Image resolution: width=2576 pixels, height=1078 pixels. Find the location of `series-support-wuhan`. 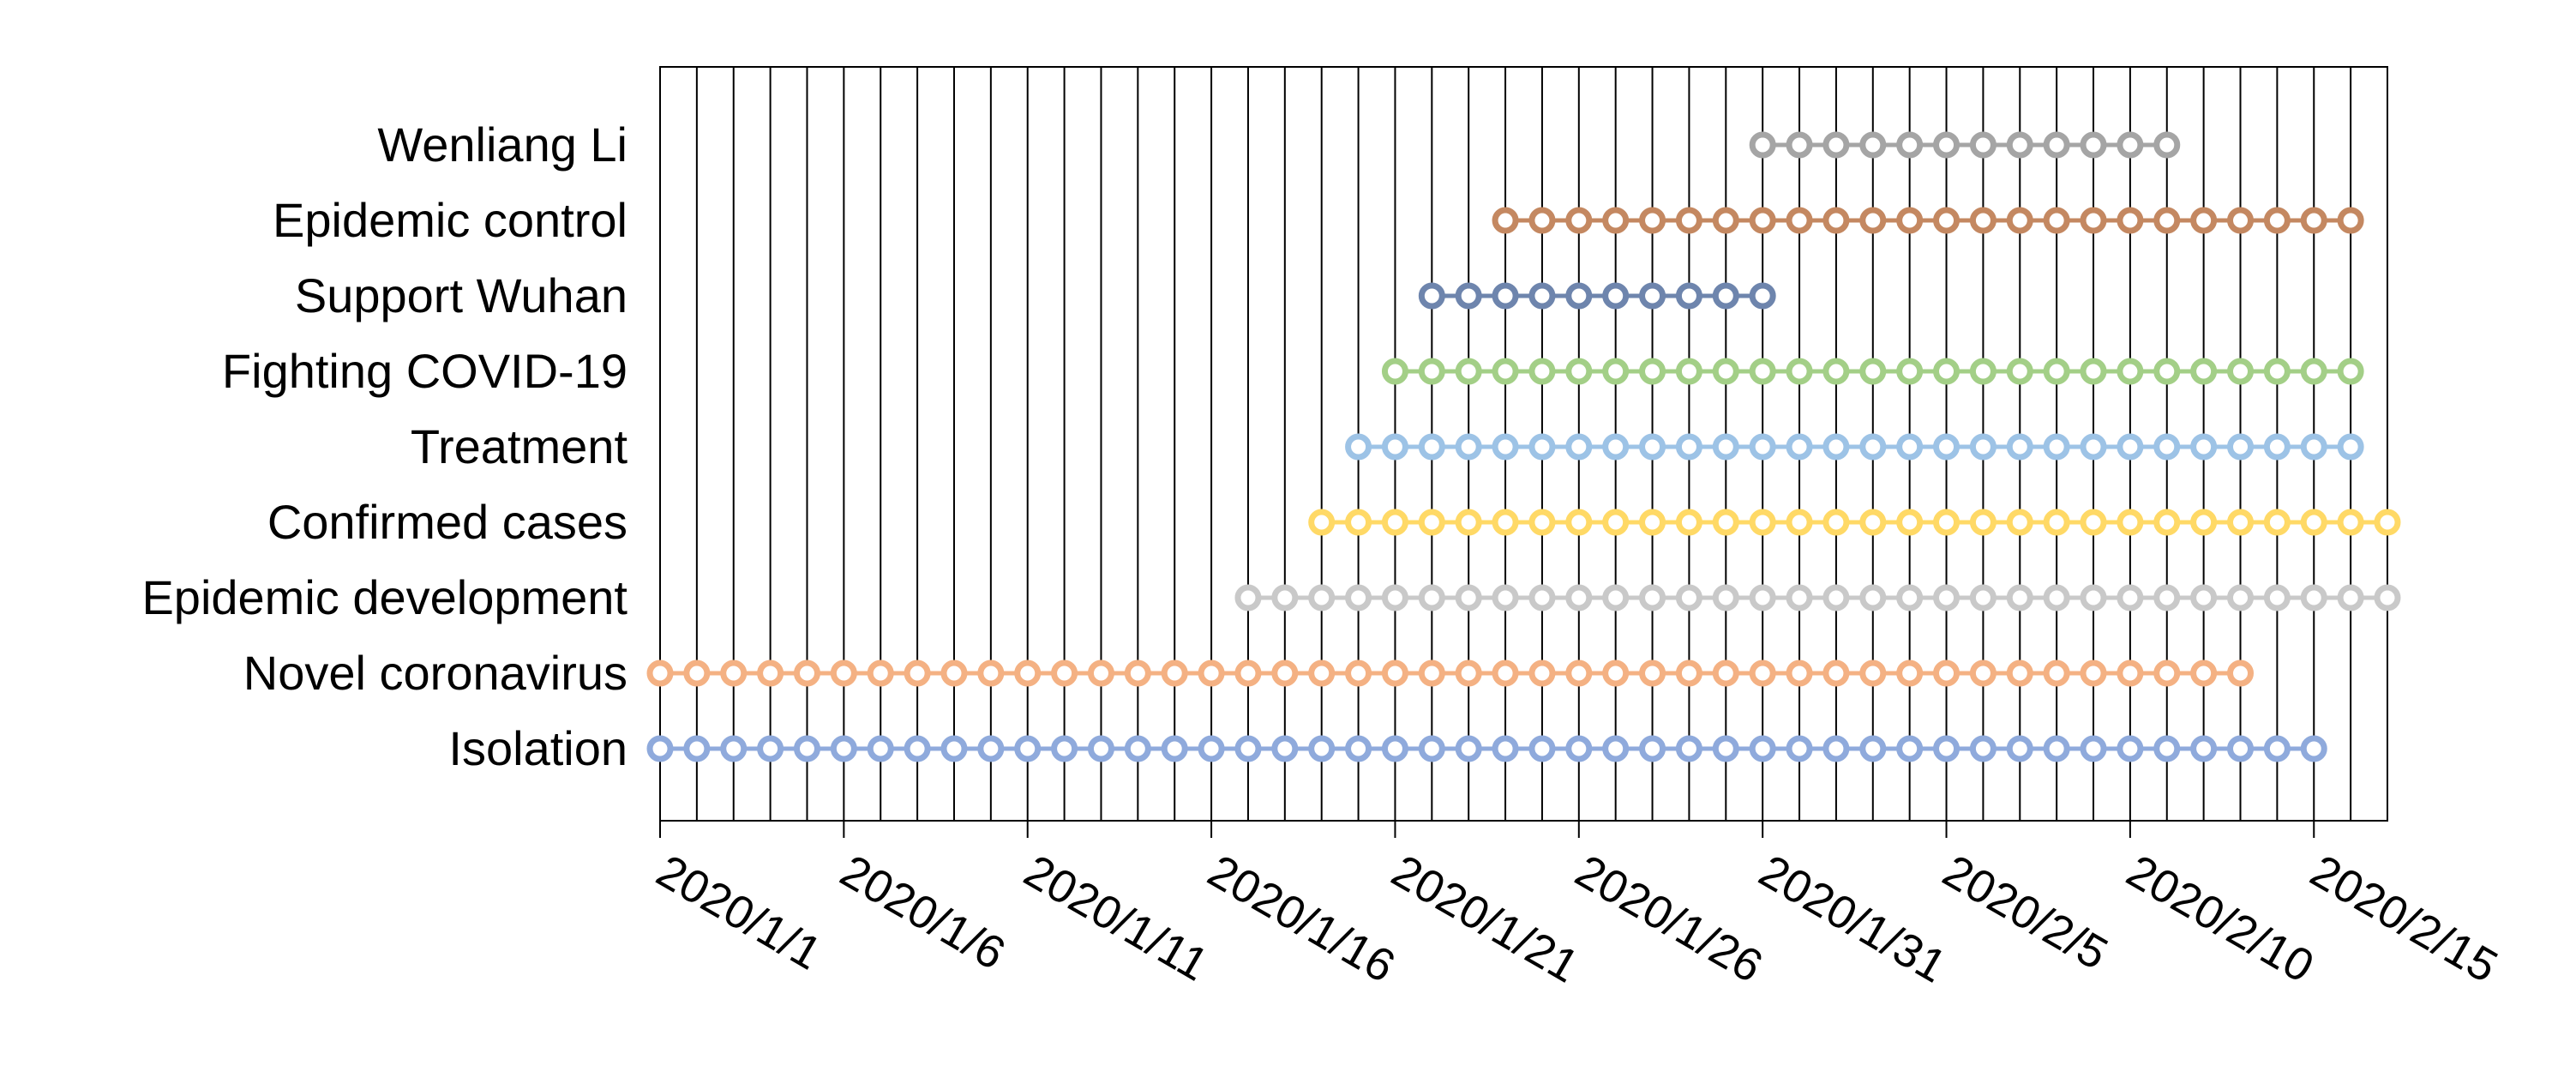

series-support-wuhan is located at coordinates (1597, 296).